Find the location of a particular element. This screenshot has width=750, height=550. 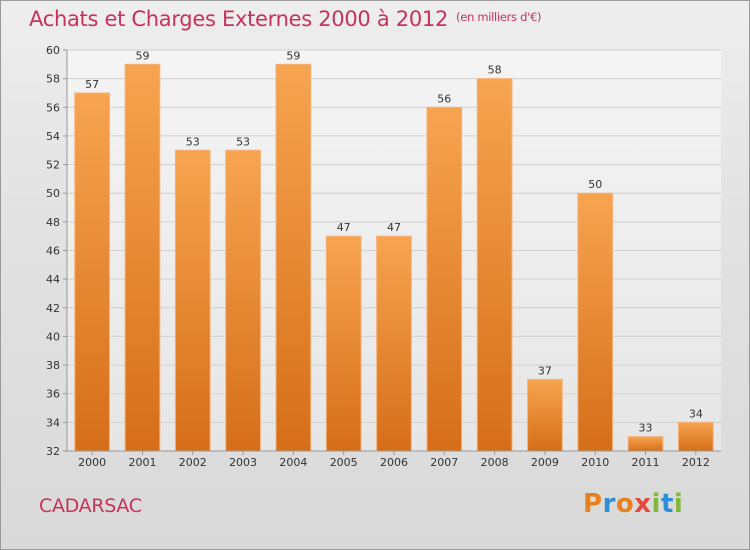

data-label-2012: 34 is located at coordinates (696, 413).